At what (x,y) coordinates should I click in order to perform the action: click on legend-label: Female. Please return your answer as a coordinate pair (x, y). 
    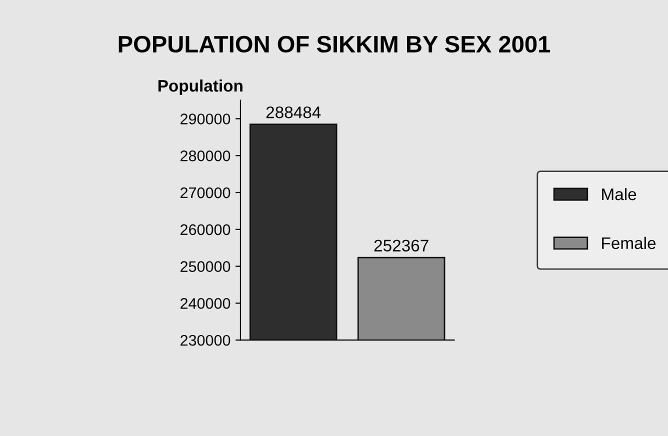
    Looking at the image, I should click on (629, 243).